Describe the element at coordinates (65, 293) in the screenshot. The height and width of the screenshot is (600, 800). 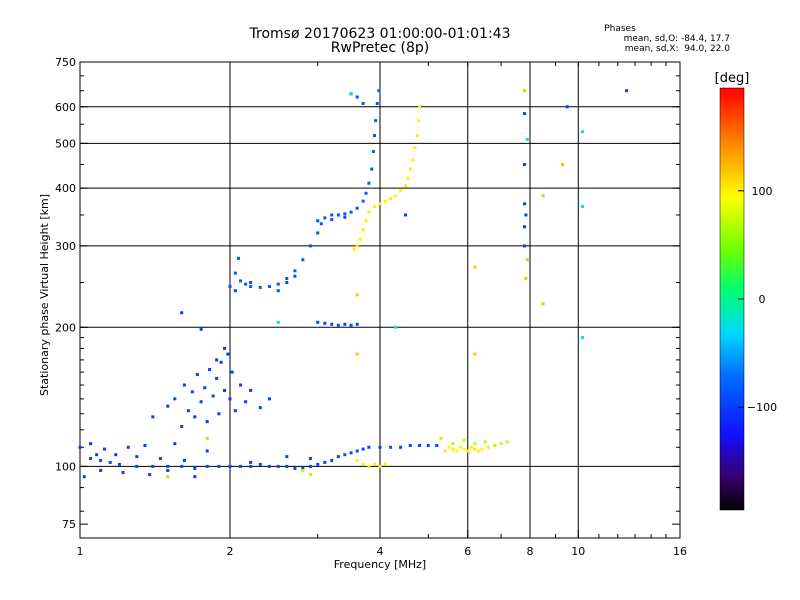
I see `y-tick-labels: 75 100 200 300 400 500 600 750` at that location.